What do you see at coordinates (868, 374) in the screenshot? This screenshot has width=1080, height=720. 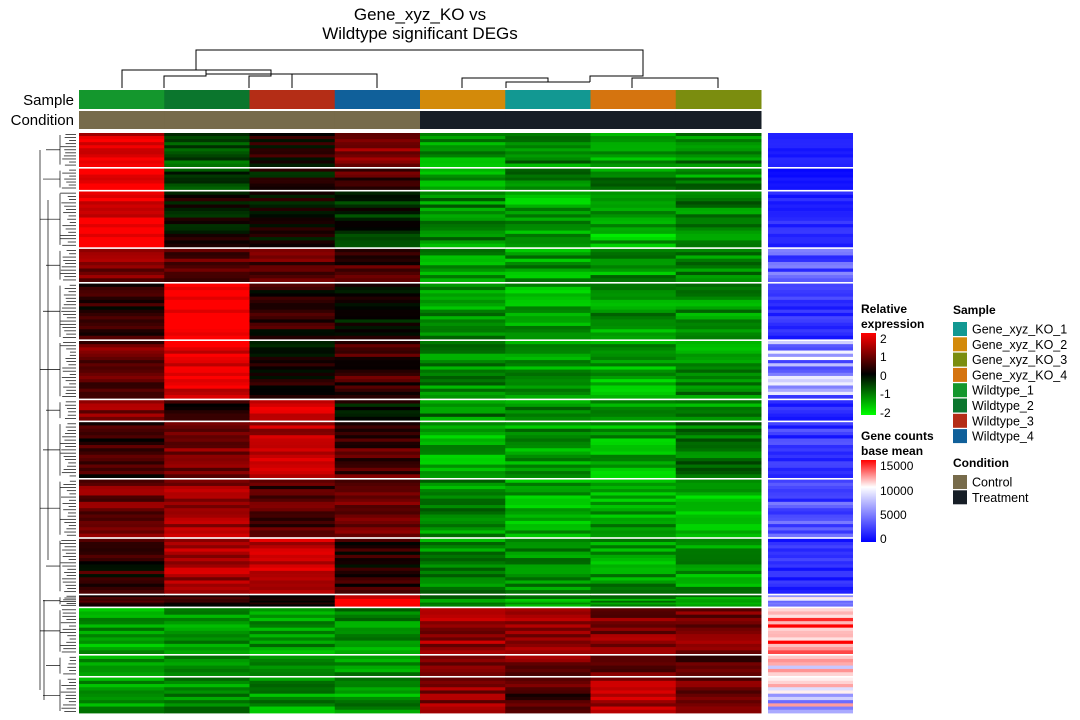 I see `expression-color-scale` at bounding box center [868, 374].